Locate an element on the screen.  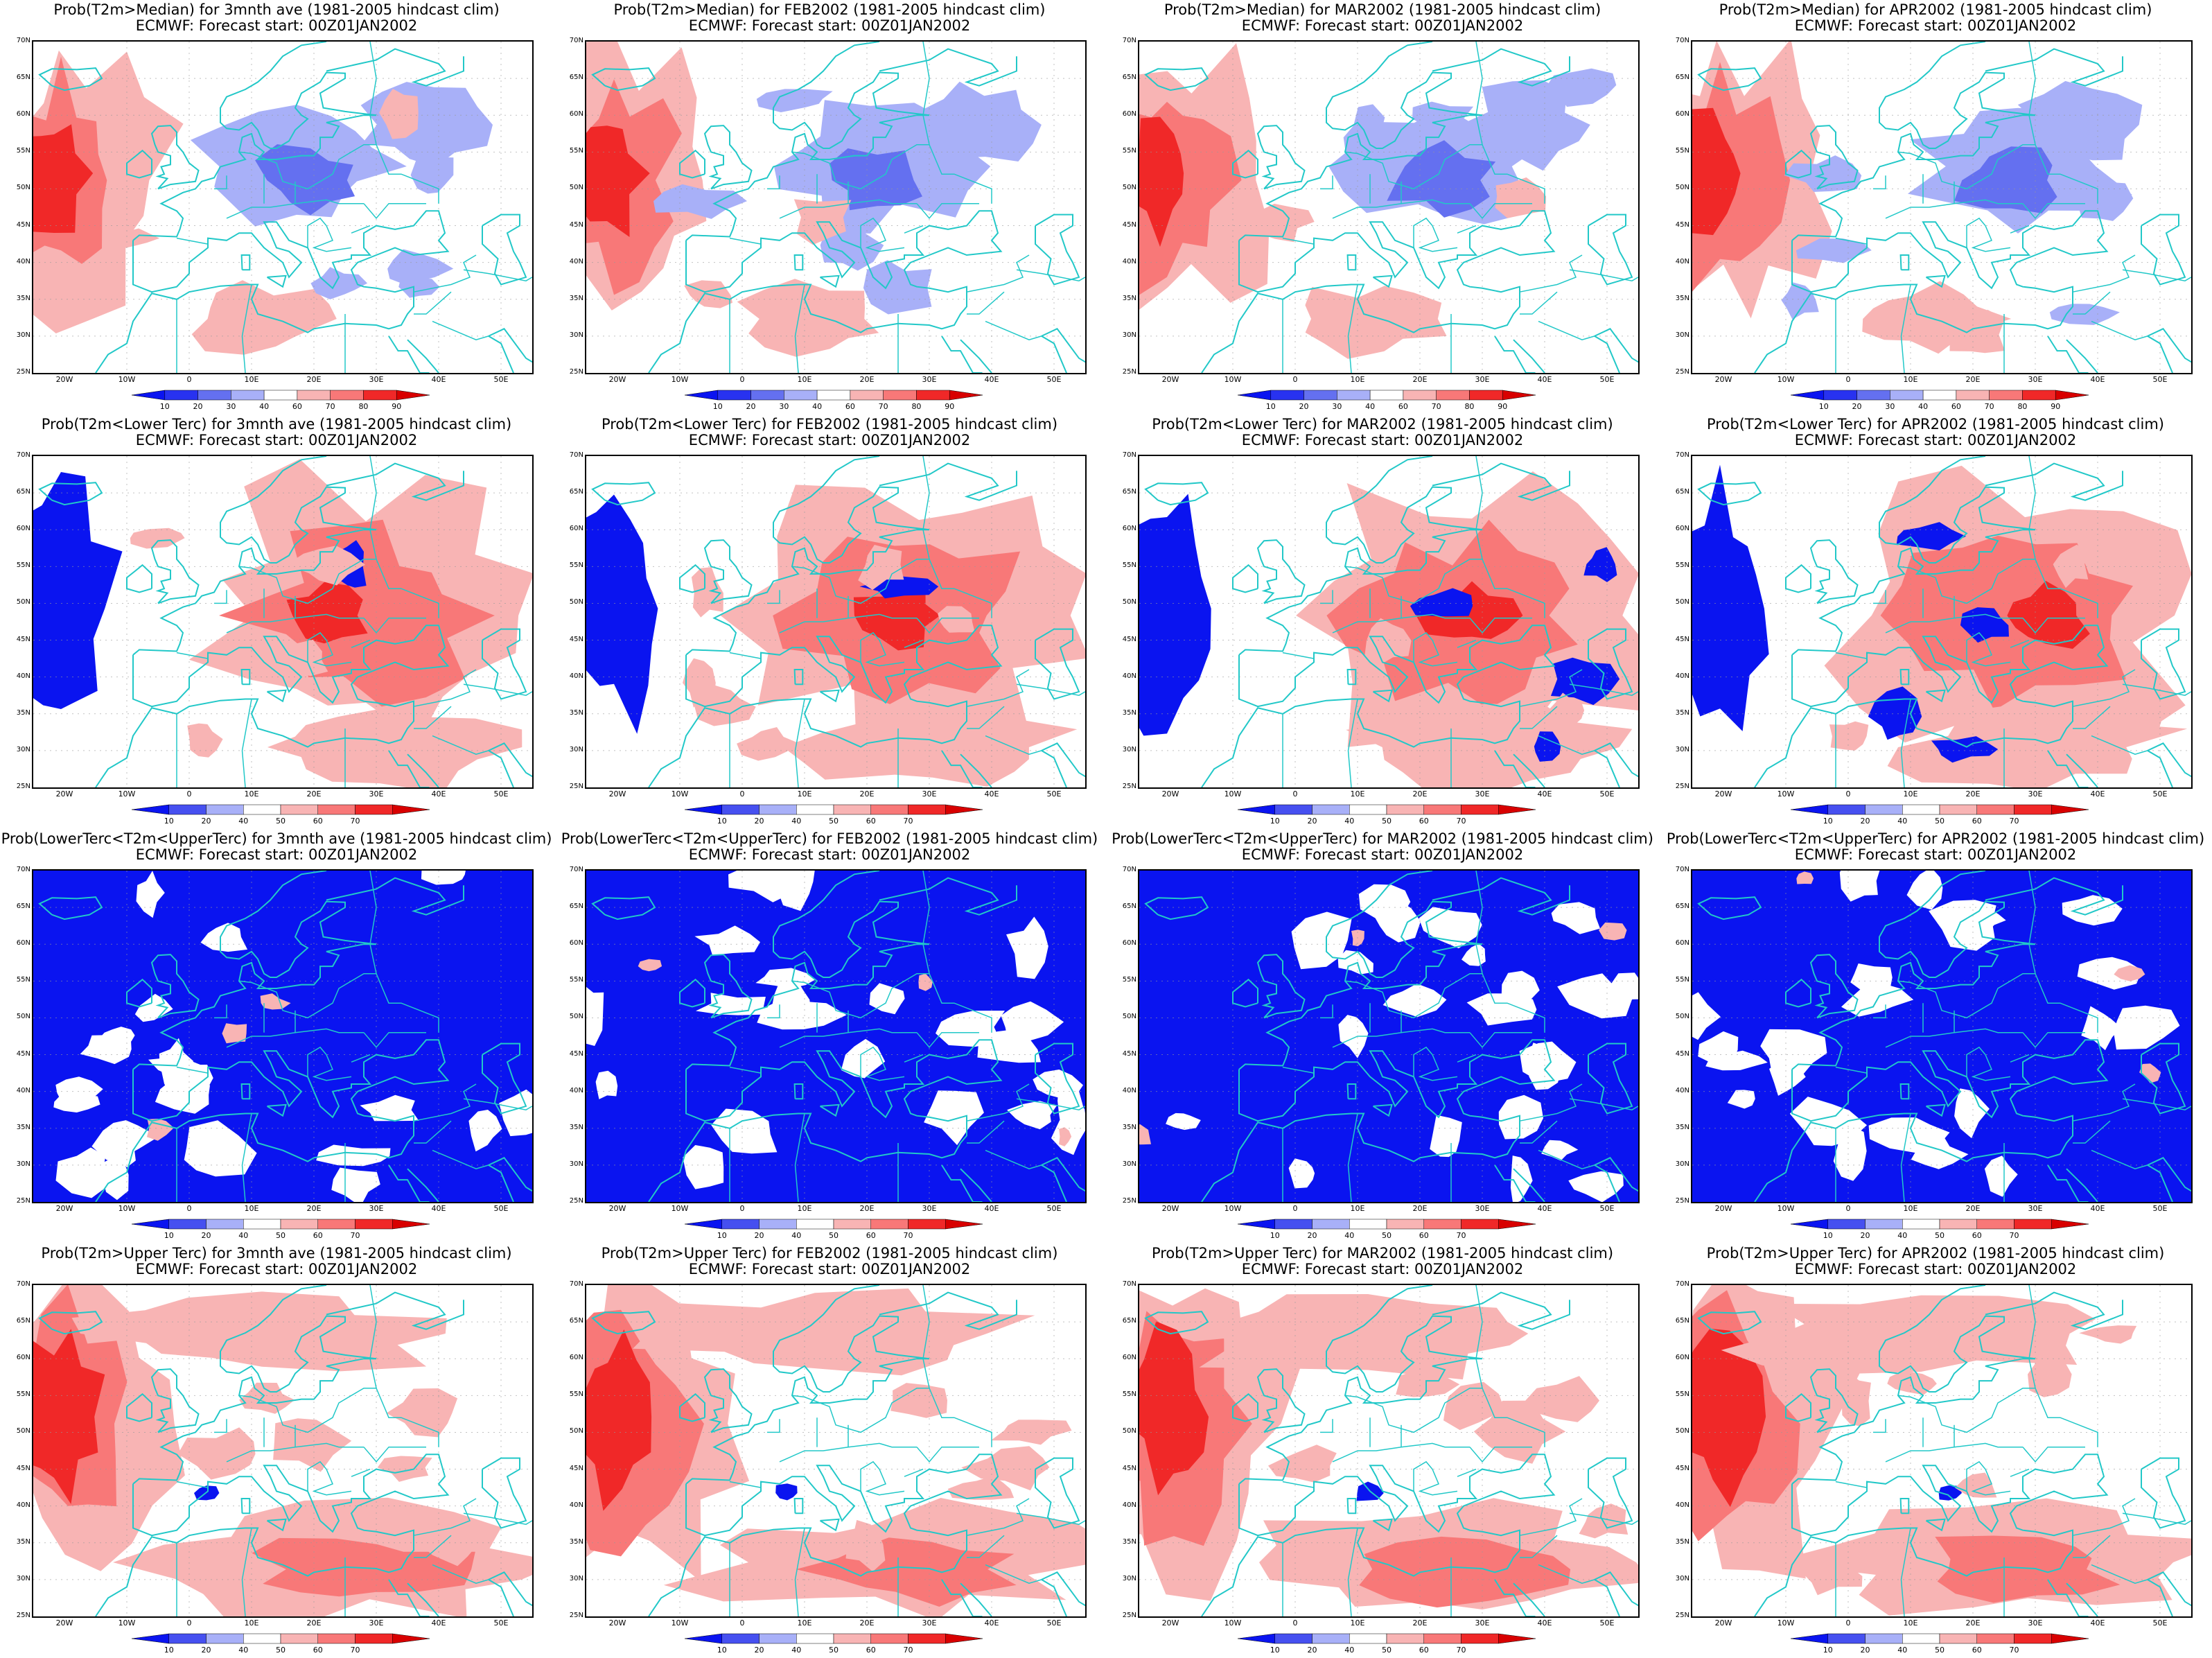
map-canvas is located at coordinates (1941, 207).